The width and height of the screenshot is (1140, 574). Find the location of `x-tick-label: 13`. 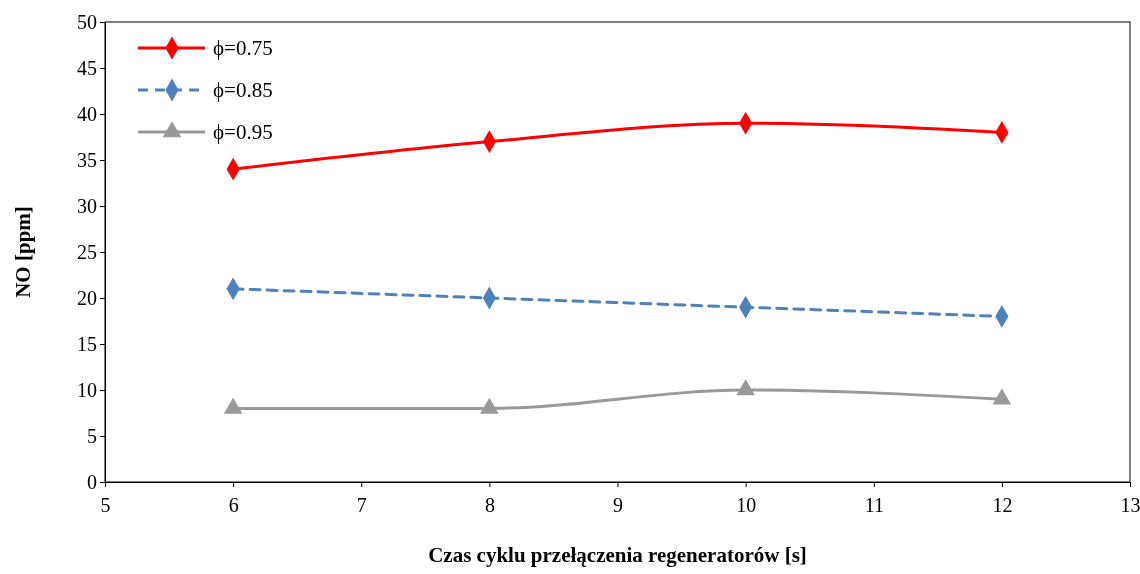

x-tick-label: 13 is located at coordinates (1130, 505).